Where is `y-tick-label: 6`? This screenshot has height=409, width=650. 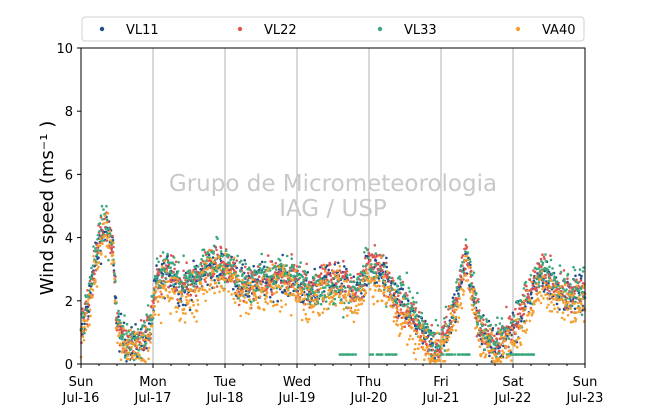 y-tick-label: 6 is located at coordinates (69, 175).